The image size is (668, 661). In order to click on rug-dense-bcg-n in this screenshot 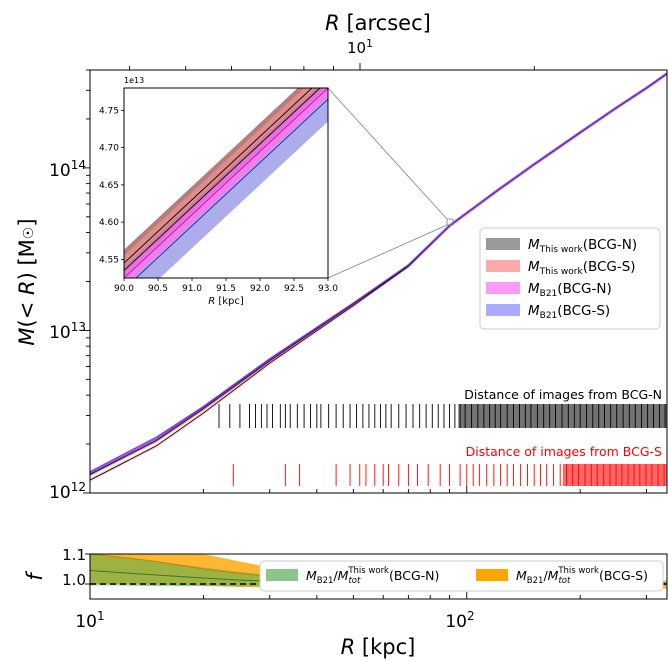, I will do `click(562, 416)`.